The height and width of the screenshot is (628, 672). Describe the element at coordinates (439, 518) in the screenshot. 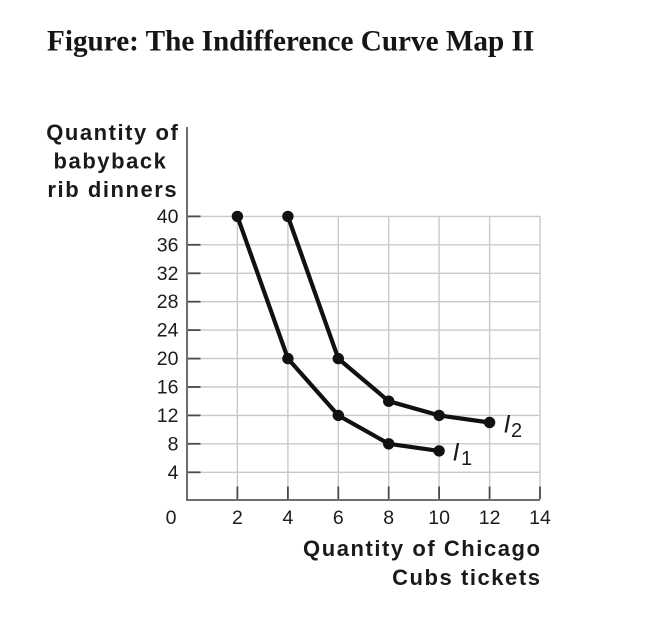

I see `svg-text: 10` at that location.